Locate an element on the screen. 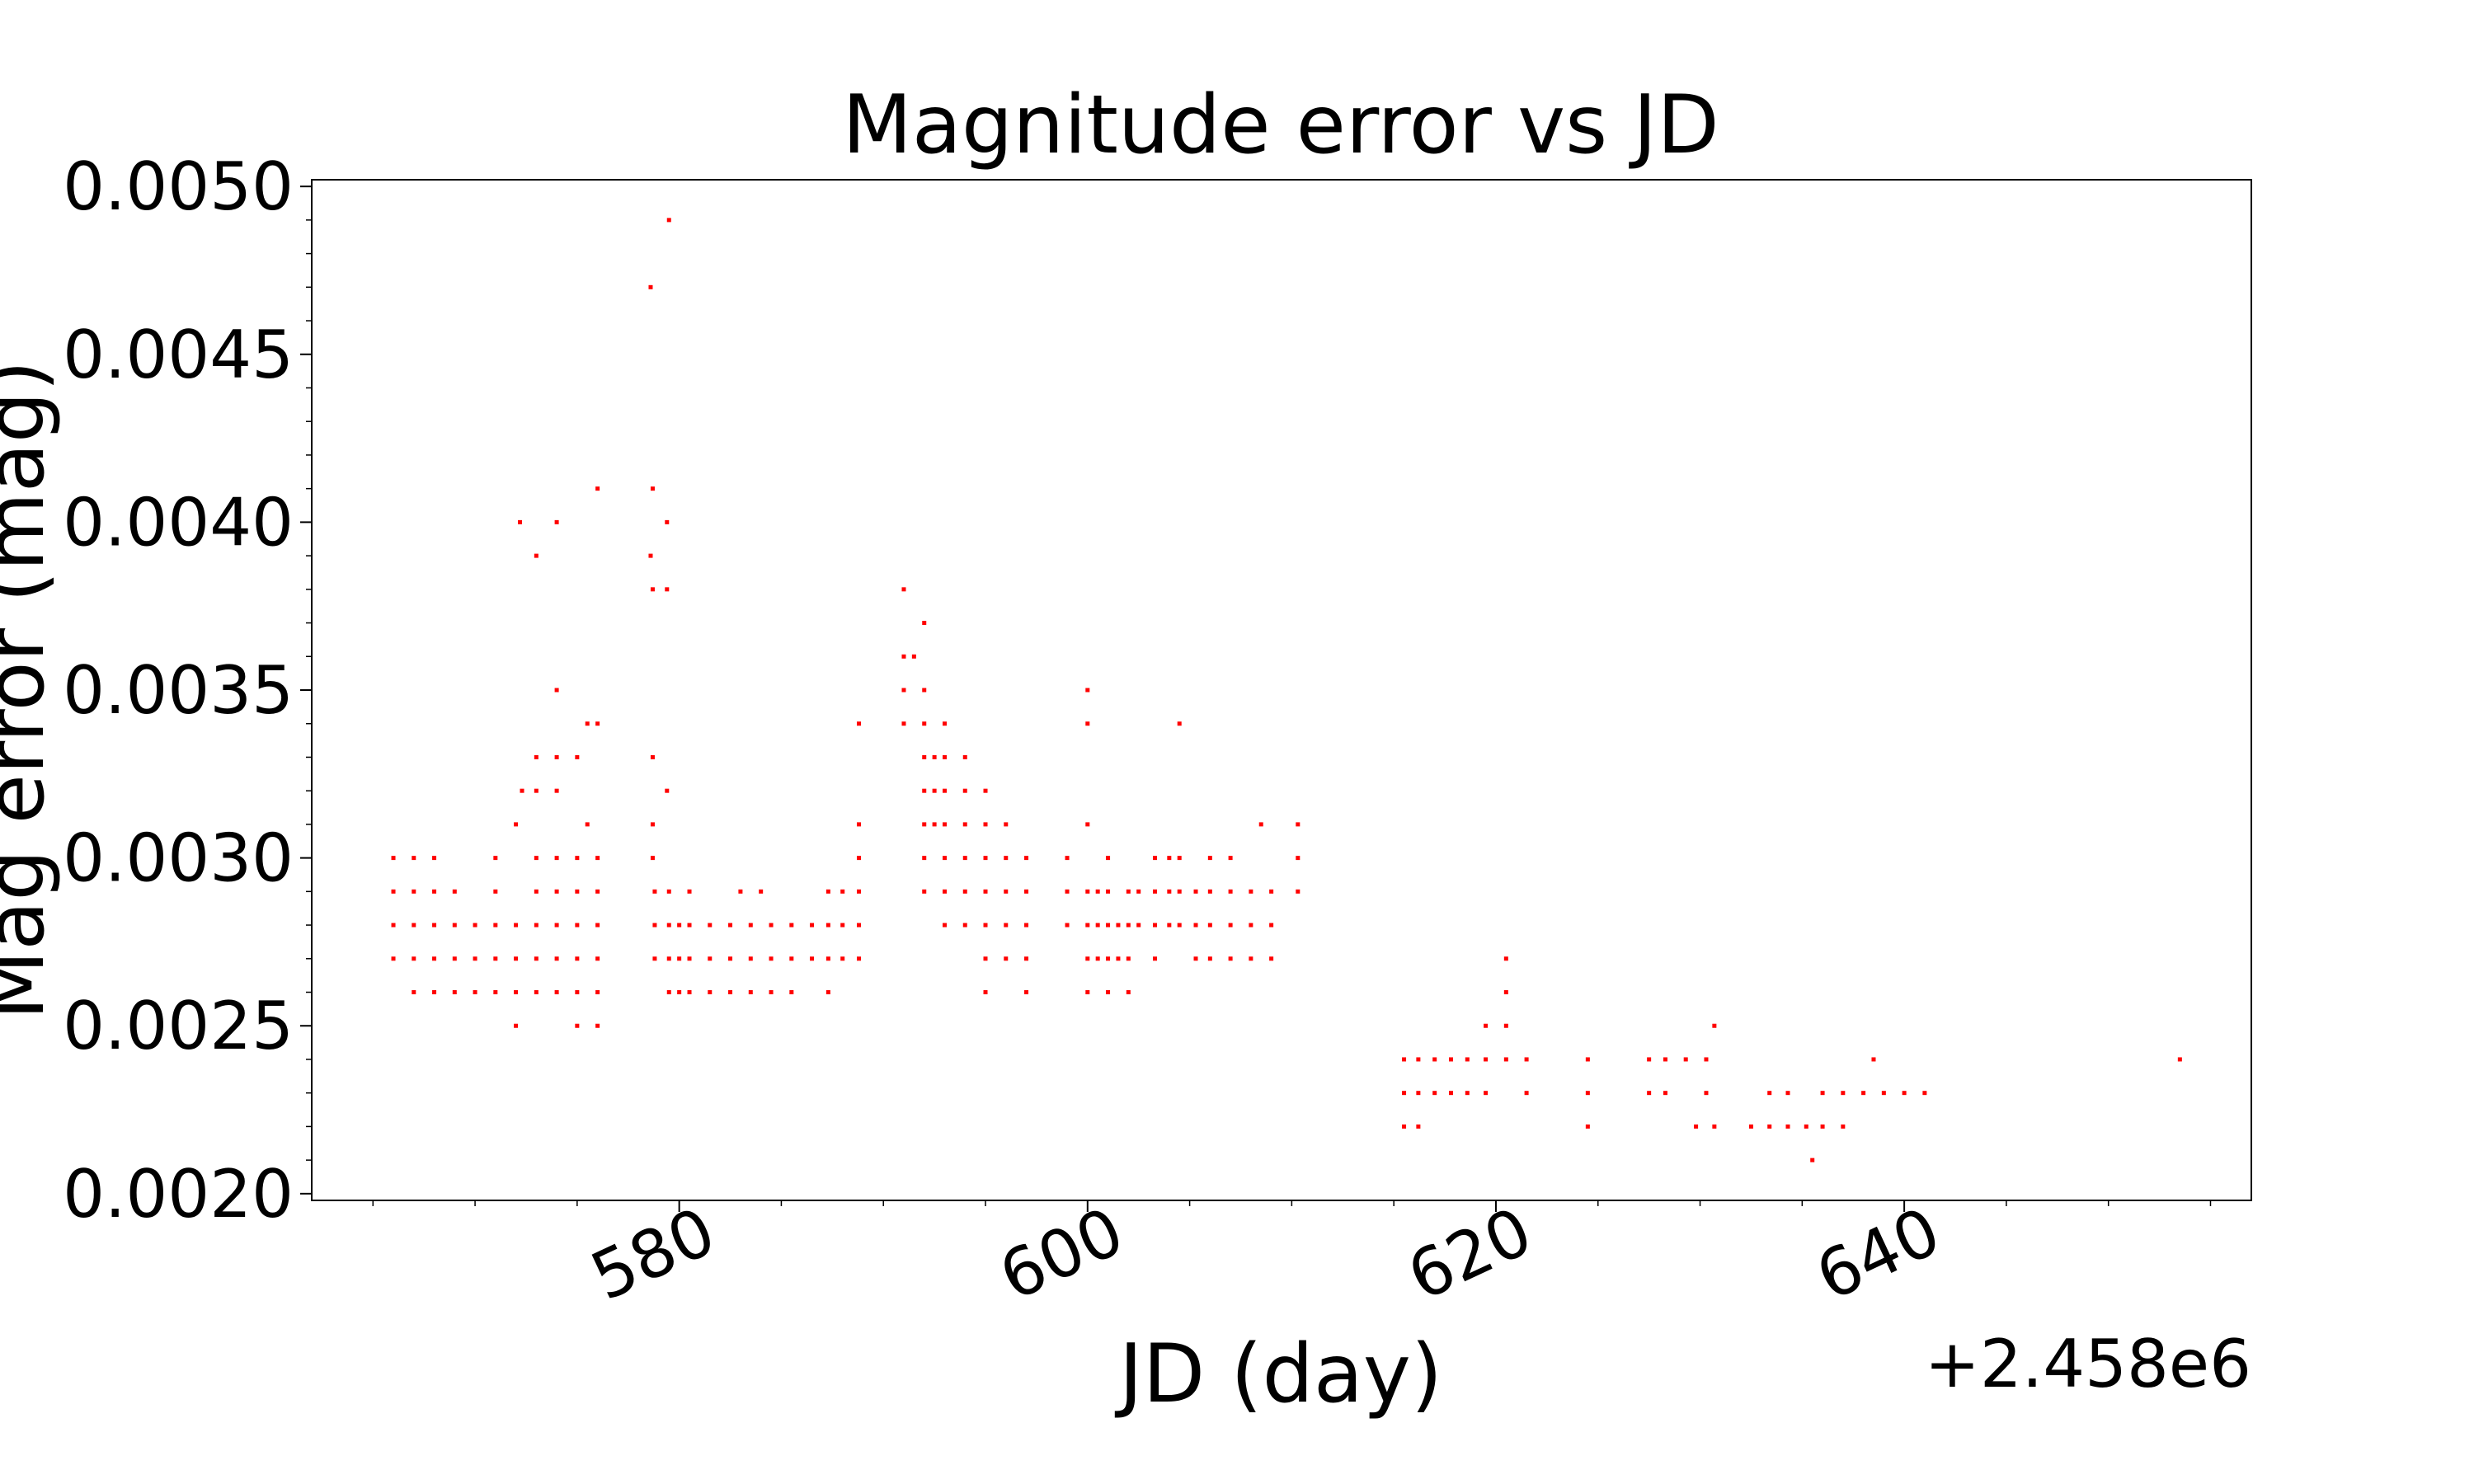  x-tick-label: 580 is located at coordinates (653, 1254).